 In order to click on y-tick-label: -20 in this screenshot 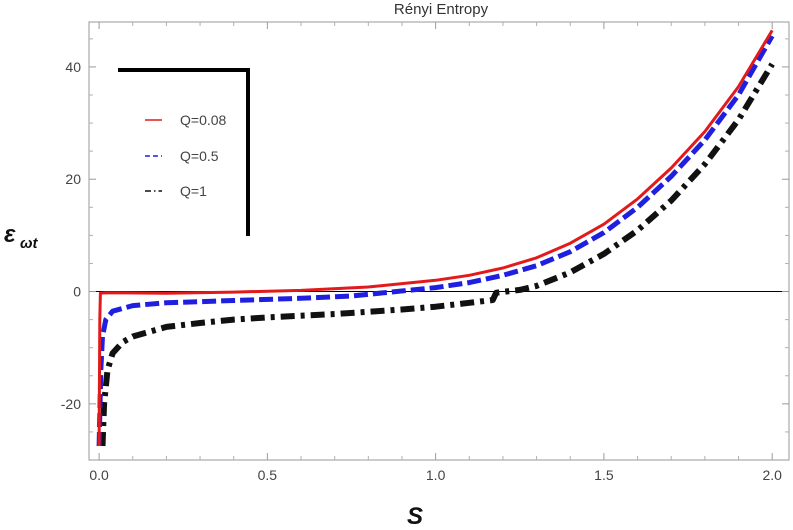, I will do `click(71, 404)`.